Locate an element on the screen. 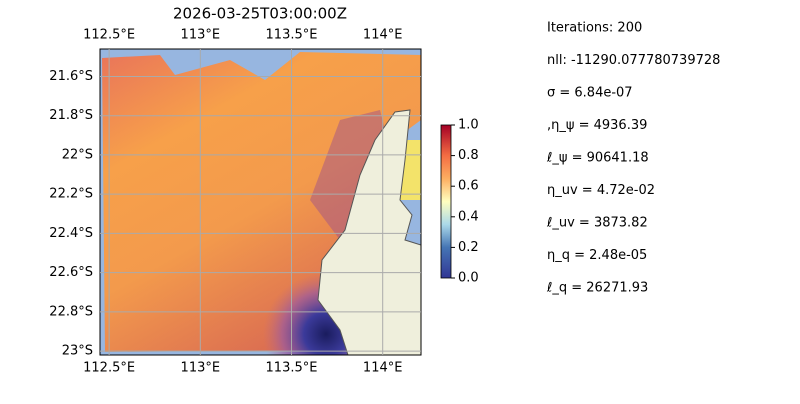 The width and height of the screenshot is (800, 404). colorbar is located at coordinates (446, 201).